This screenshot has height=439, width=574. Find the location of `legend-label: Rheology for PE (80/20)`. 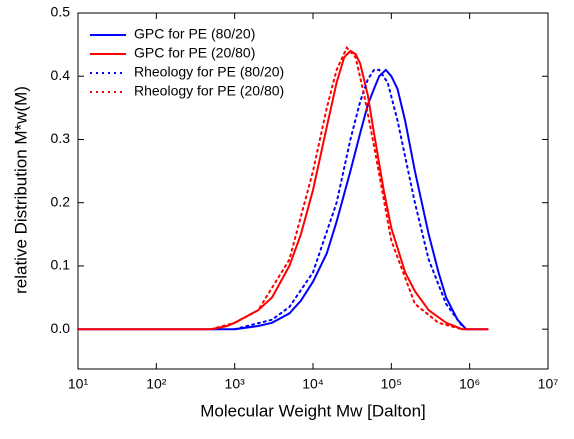

legend-label: Rheology for PE (80/20) is located at coordinates (209, 72).